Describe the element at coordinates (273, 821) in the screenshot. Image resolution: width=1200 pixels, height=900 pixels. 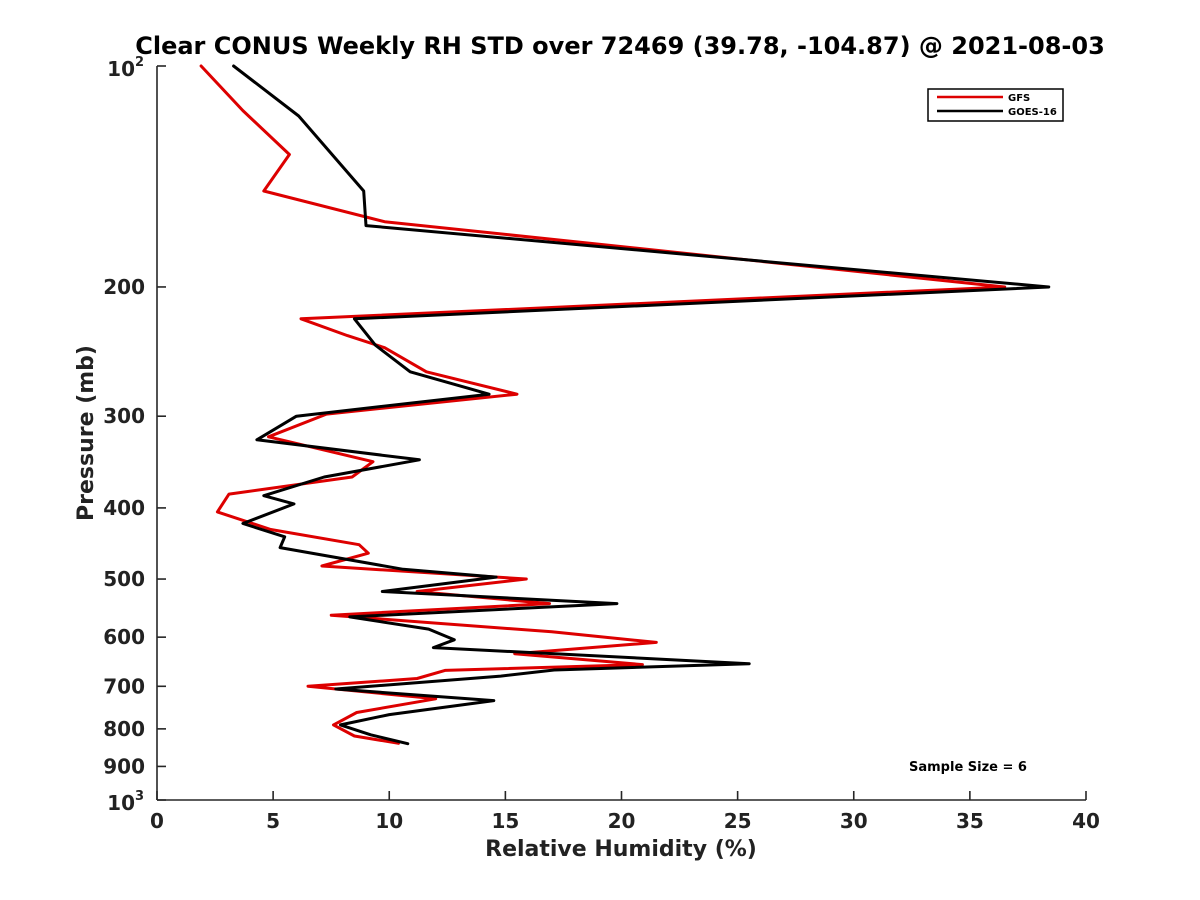
I see `x-tick-label: 5` at that location.